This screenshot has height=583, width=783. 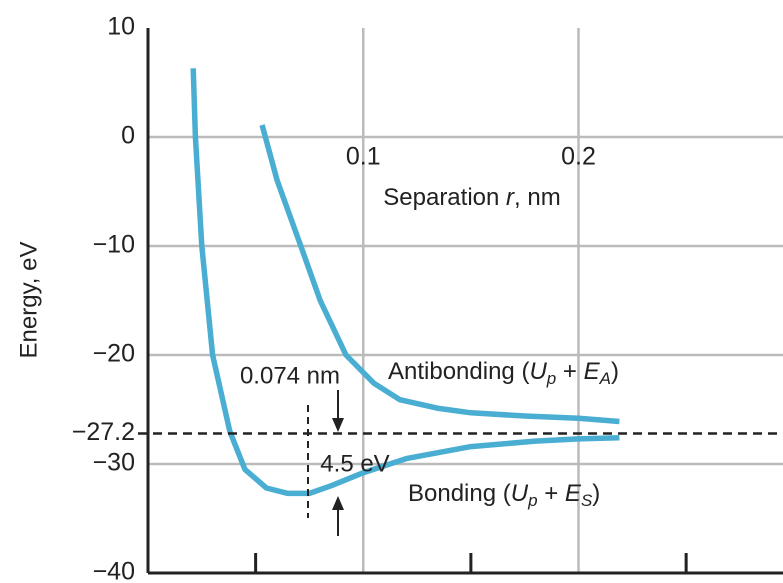 I want to click on y-tick-label: −40, so click(x=114, y=570).